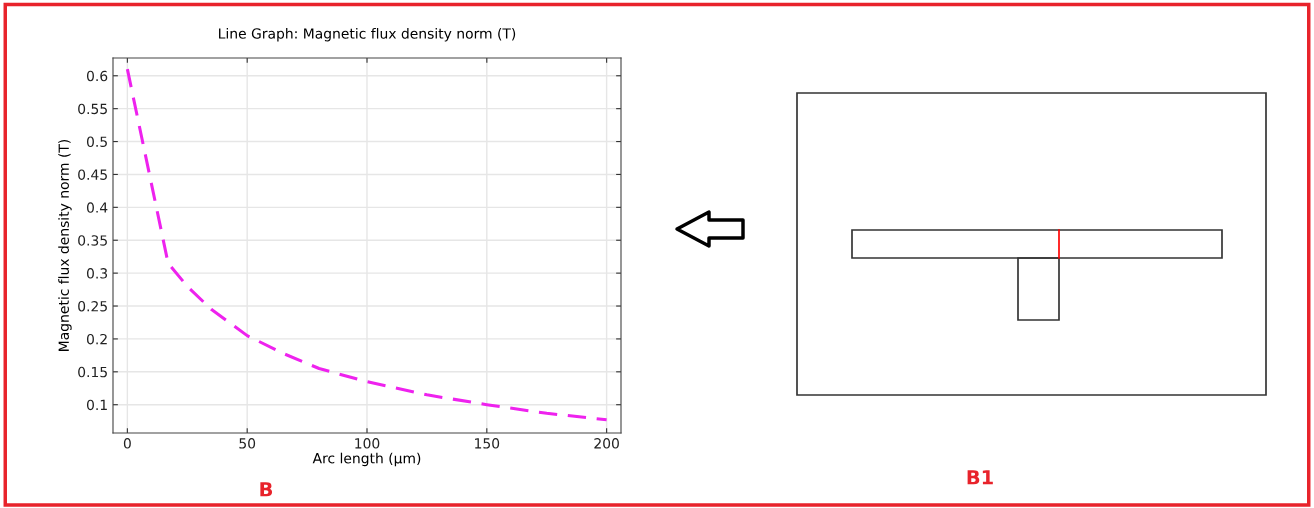  Describe the element at coordinates (92, 240) in the screenshot. I see `y-tick-label: 0.35` at that location.